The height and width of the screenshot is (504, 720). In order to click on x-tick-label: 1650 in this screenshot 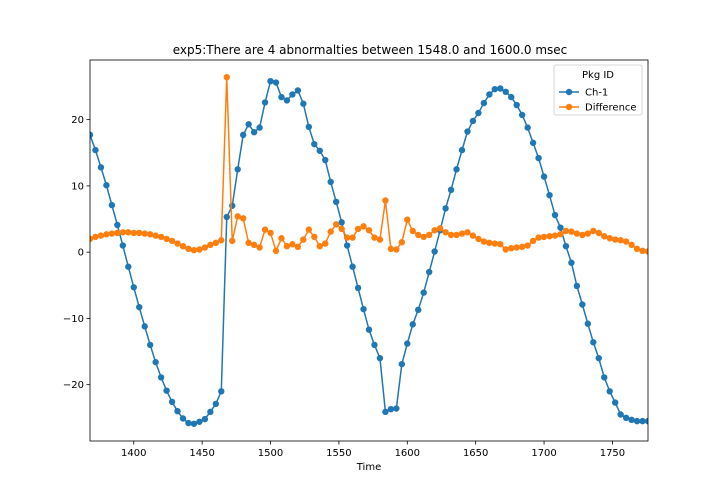, I will do `click(475, 453)`.